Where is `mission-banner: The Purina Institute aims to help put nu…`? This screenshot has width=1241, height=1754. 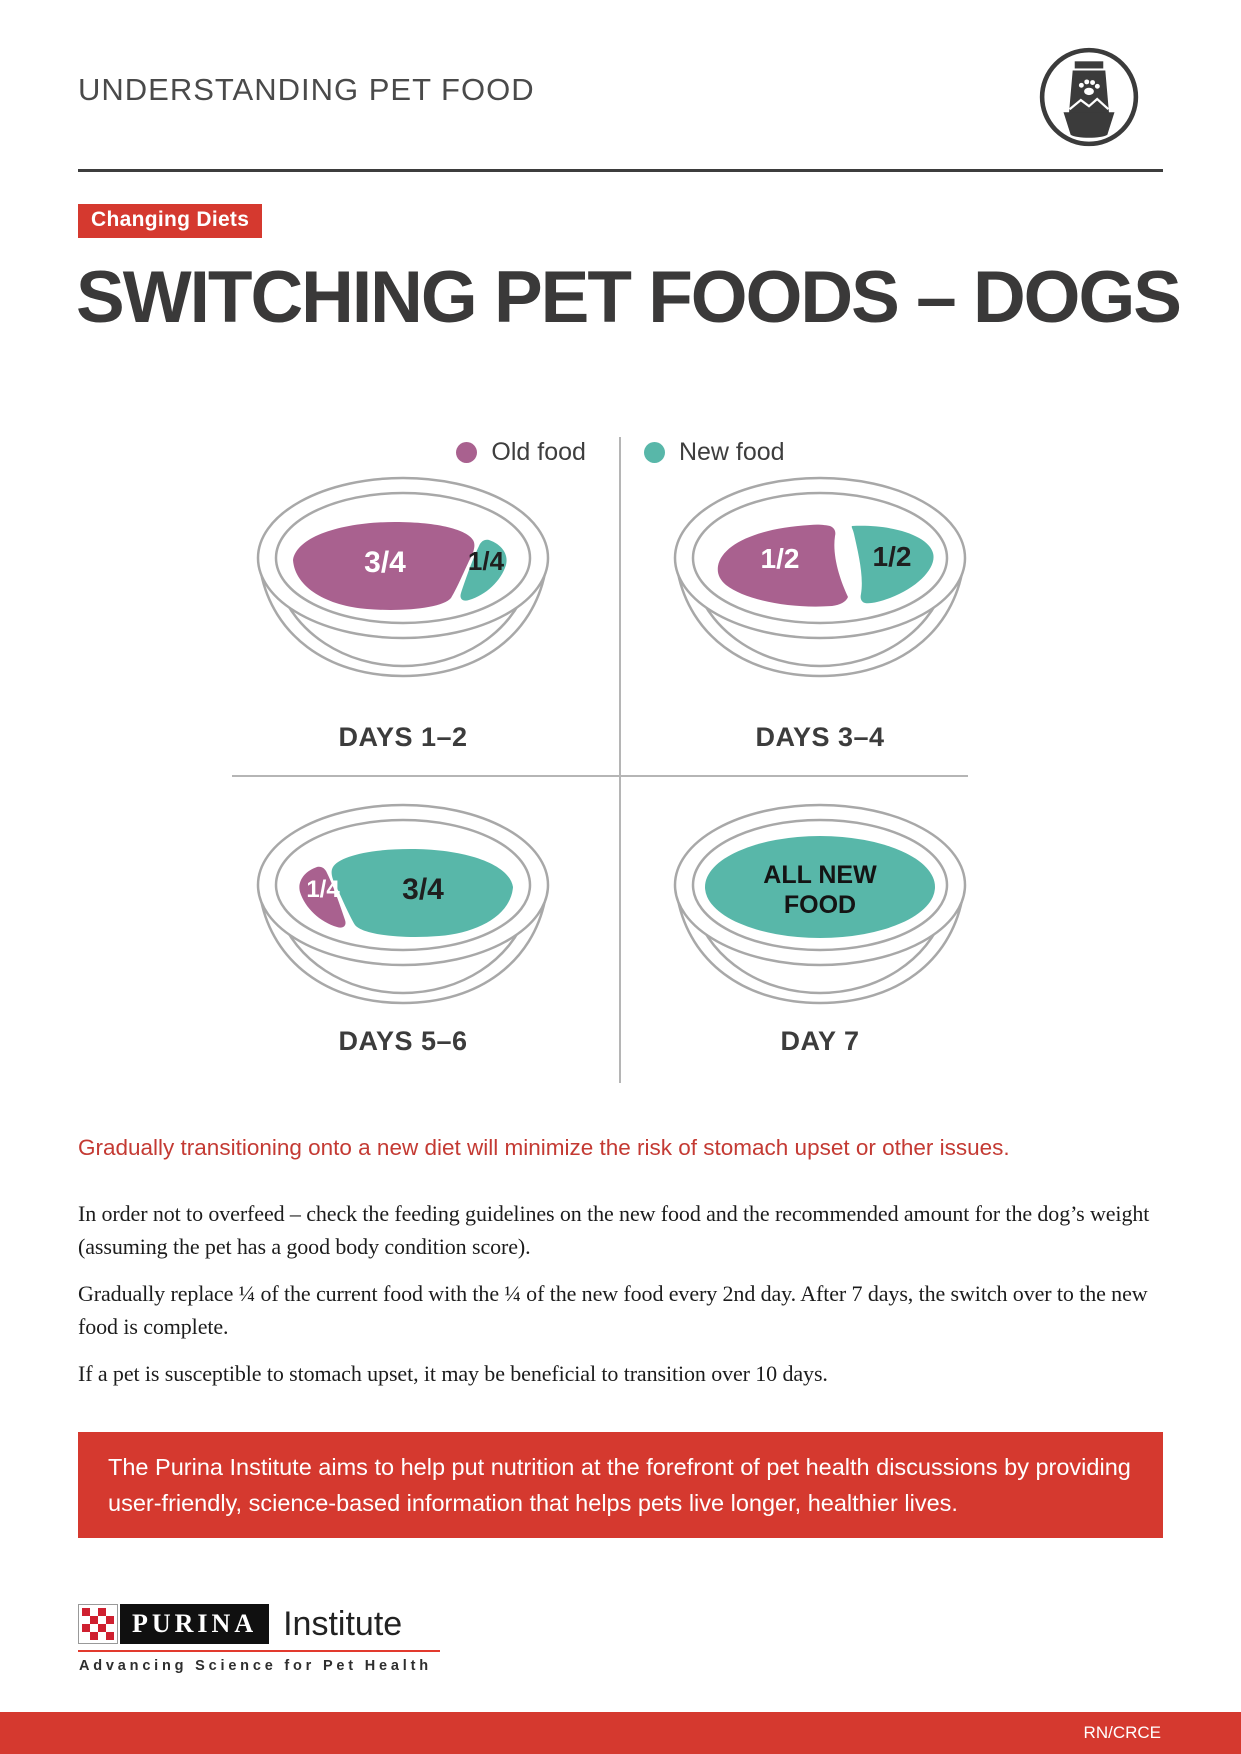
mission-banner: The Purina Institute aims to help put nu… is located at coordinates (620, 1485).